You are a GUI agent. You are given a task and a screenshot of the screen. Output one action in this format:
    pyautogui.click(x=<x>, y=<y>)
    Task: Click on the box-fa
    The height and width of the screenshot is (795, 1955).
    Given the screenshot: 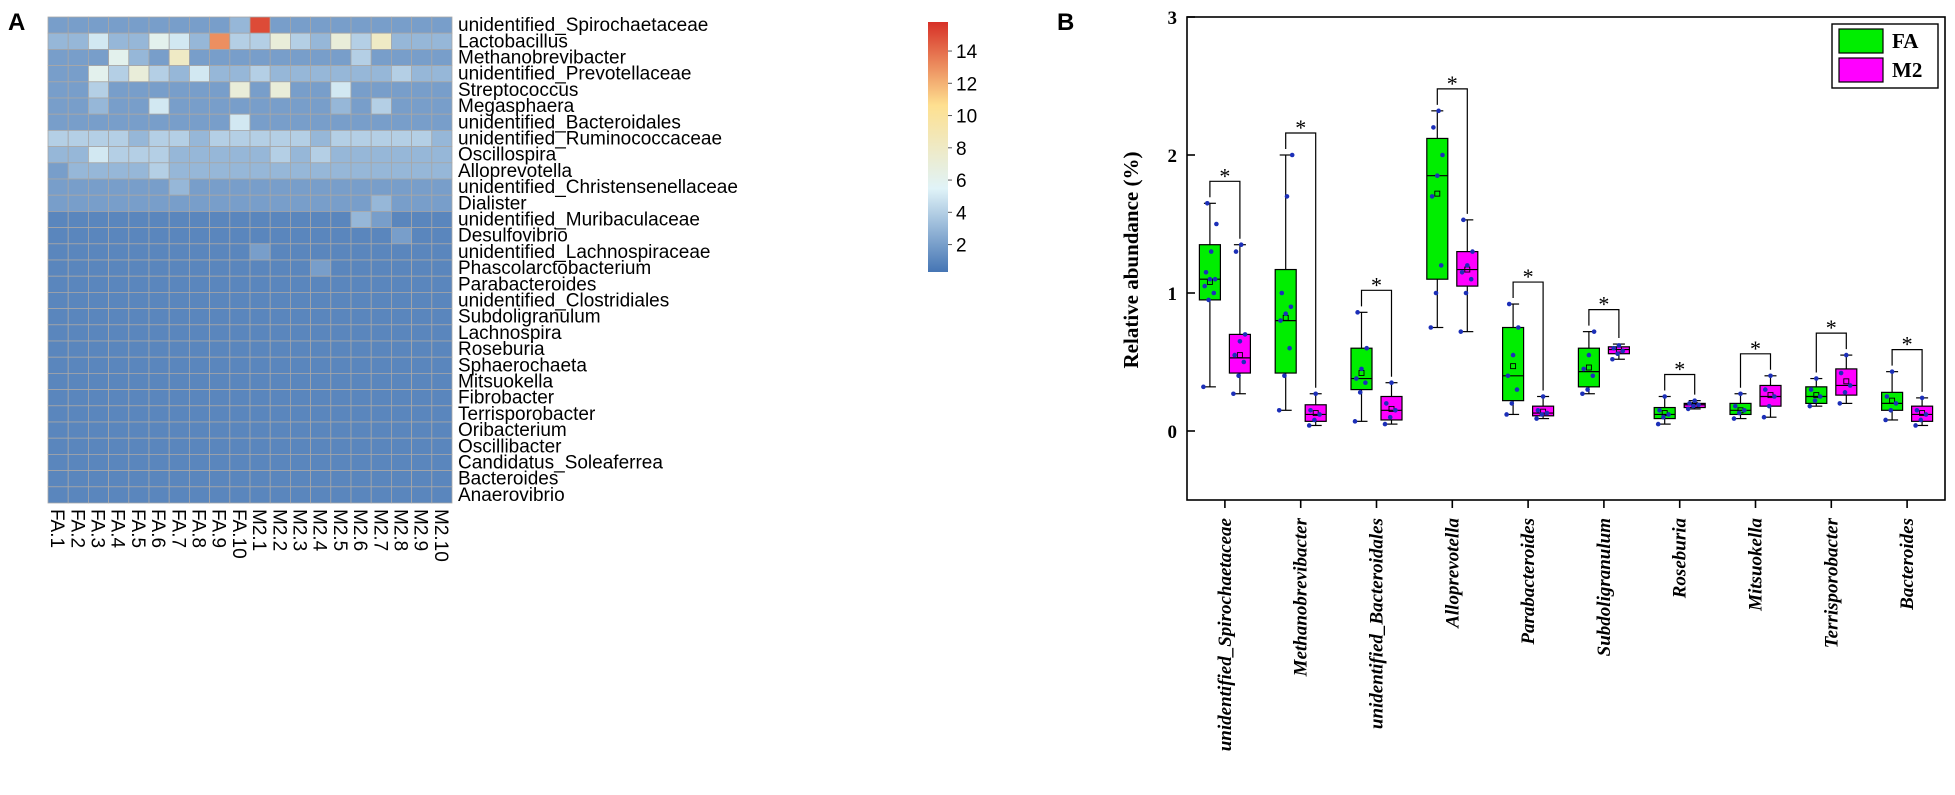 What is the action you would take?
    pyautogui.click(x=1437, y=219)
    